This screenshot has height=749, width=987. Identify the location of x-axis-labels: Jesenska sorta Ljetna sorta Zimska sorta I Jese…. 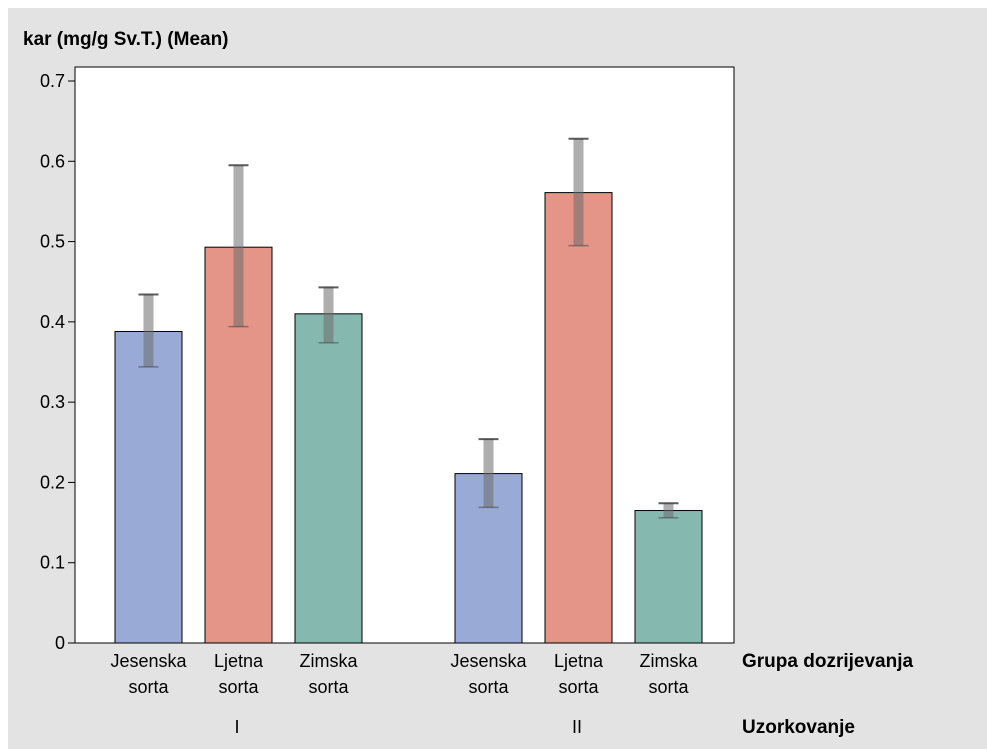
(404, 694).